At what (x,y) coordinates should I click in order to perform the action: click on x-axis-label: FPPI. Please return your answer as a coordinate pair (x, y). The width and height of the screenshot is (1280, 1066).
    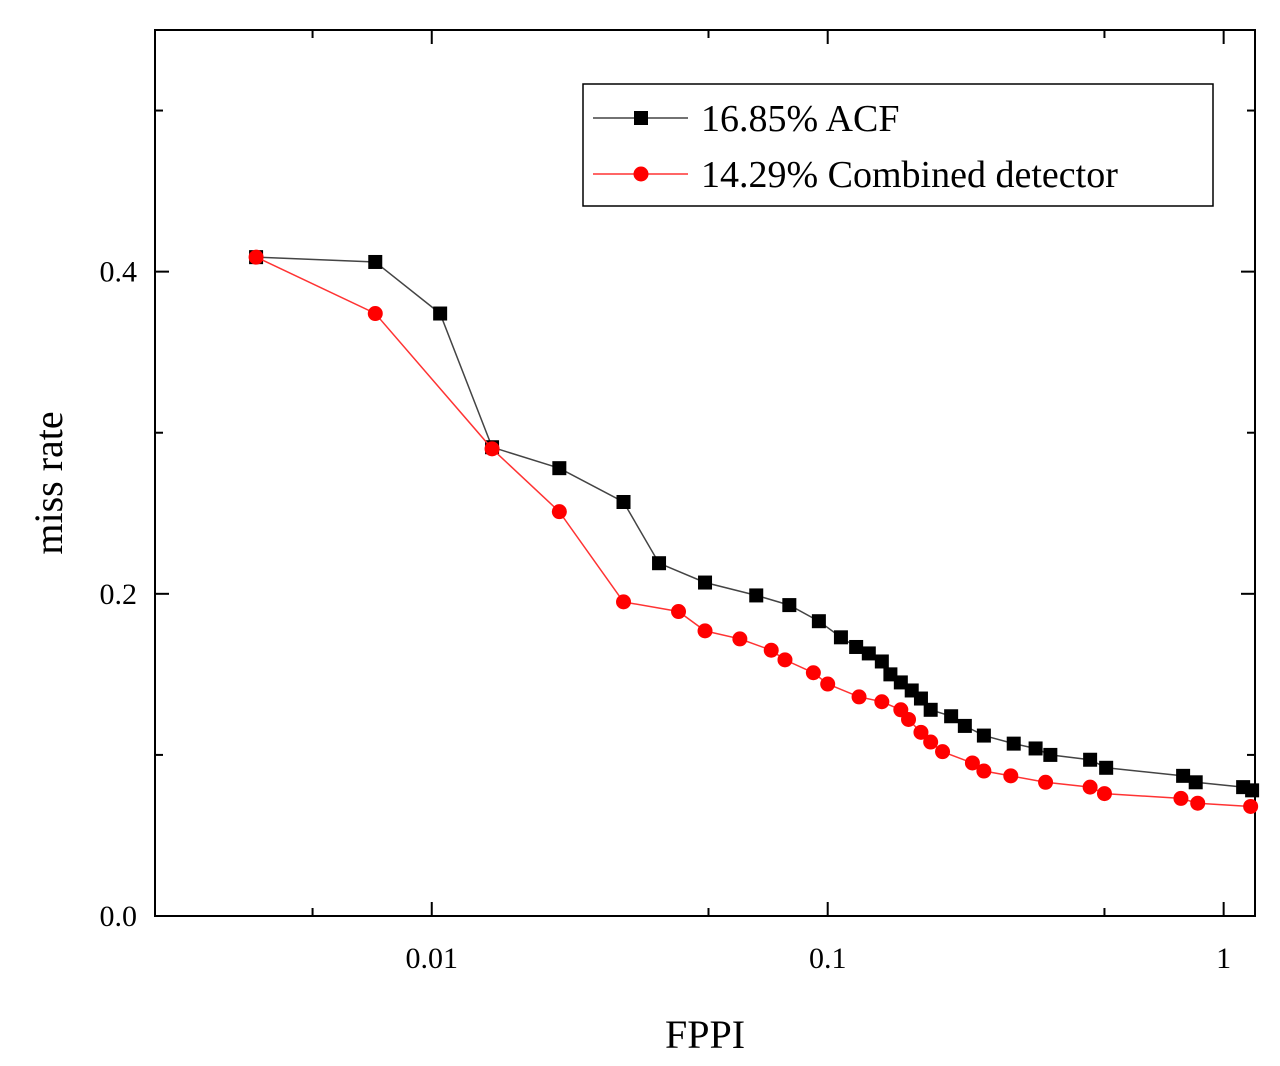
    Looking at the image, I should click on (705, 1034).